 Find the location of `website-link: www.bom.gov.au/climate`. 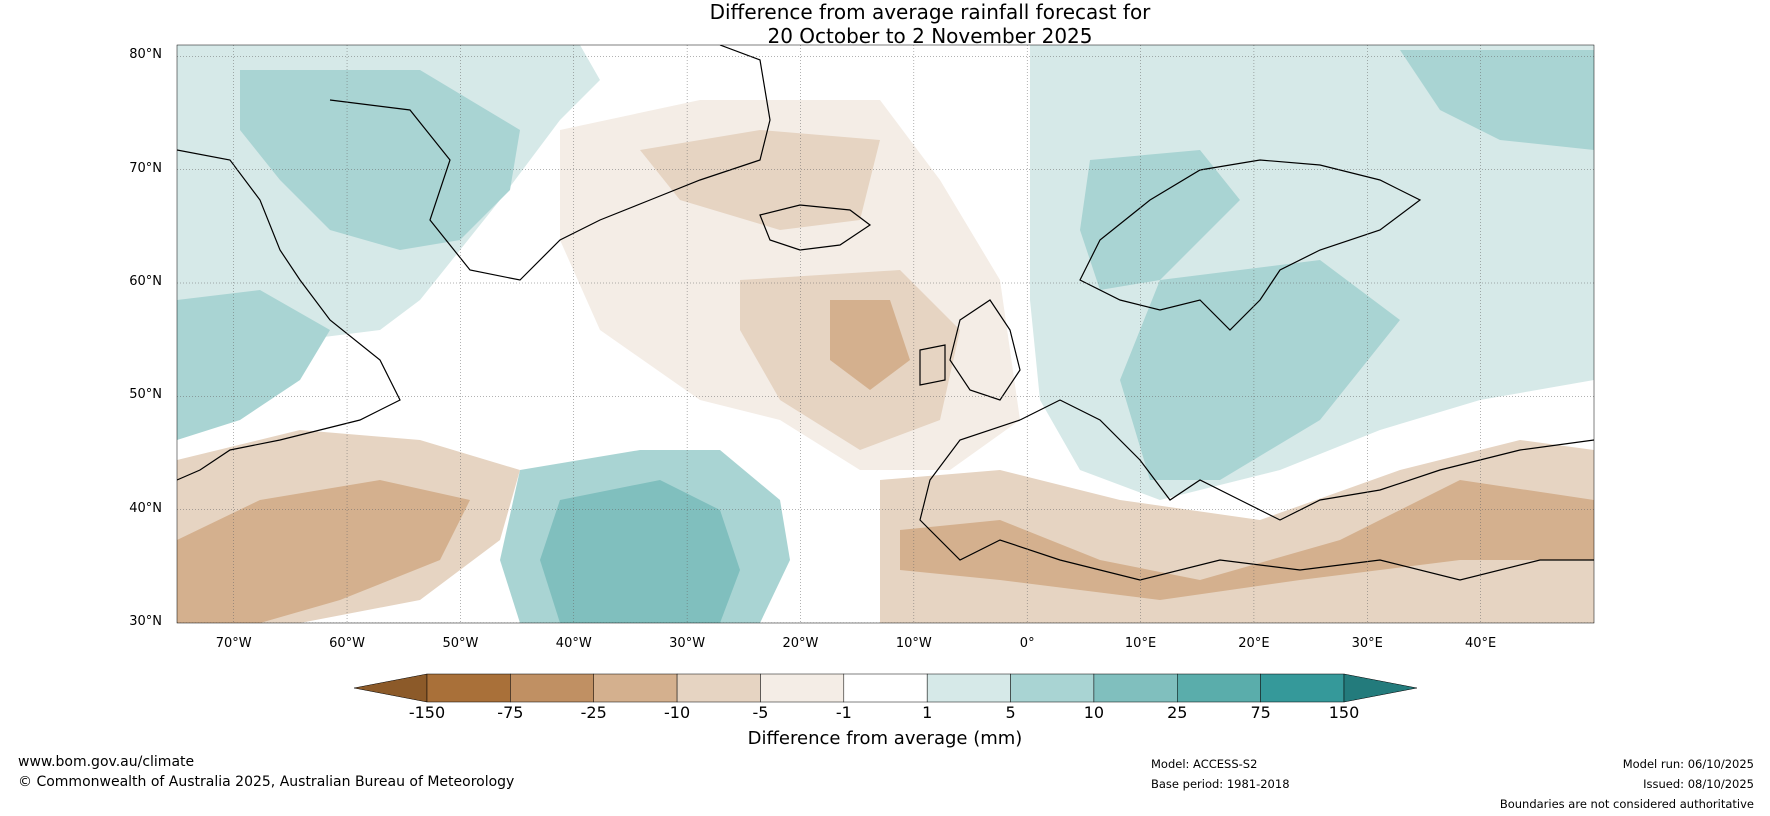

website-link: www.bom.gov.au/climate is located at coordinates (106, 762).